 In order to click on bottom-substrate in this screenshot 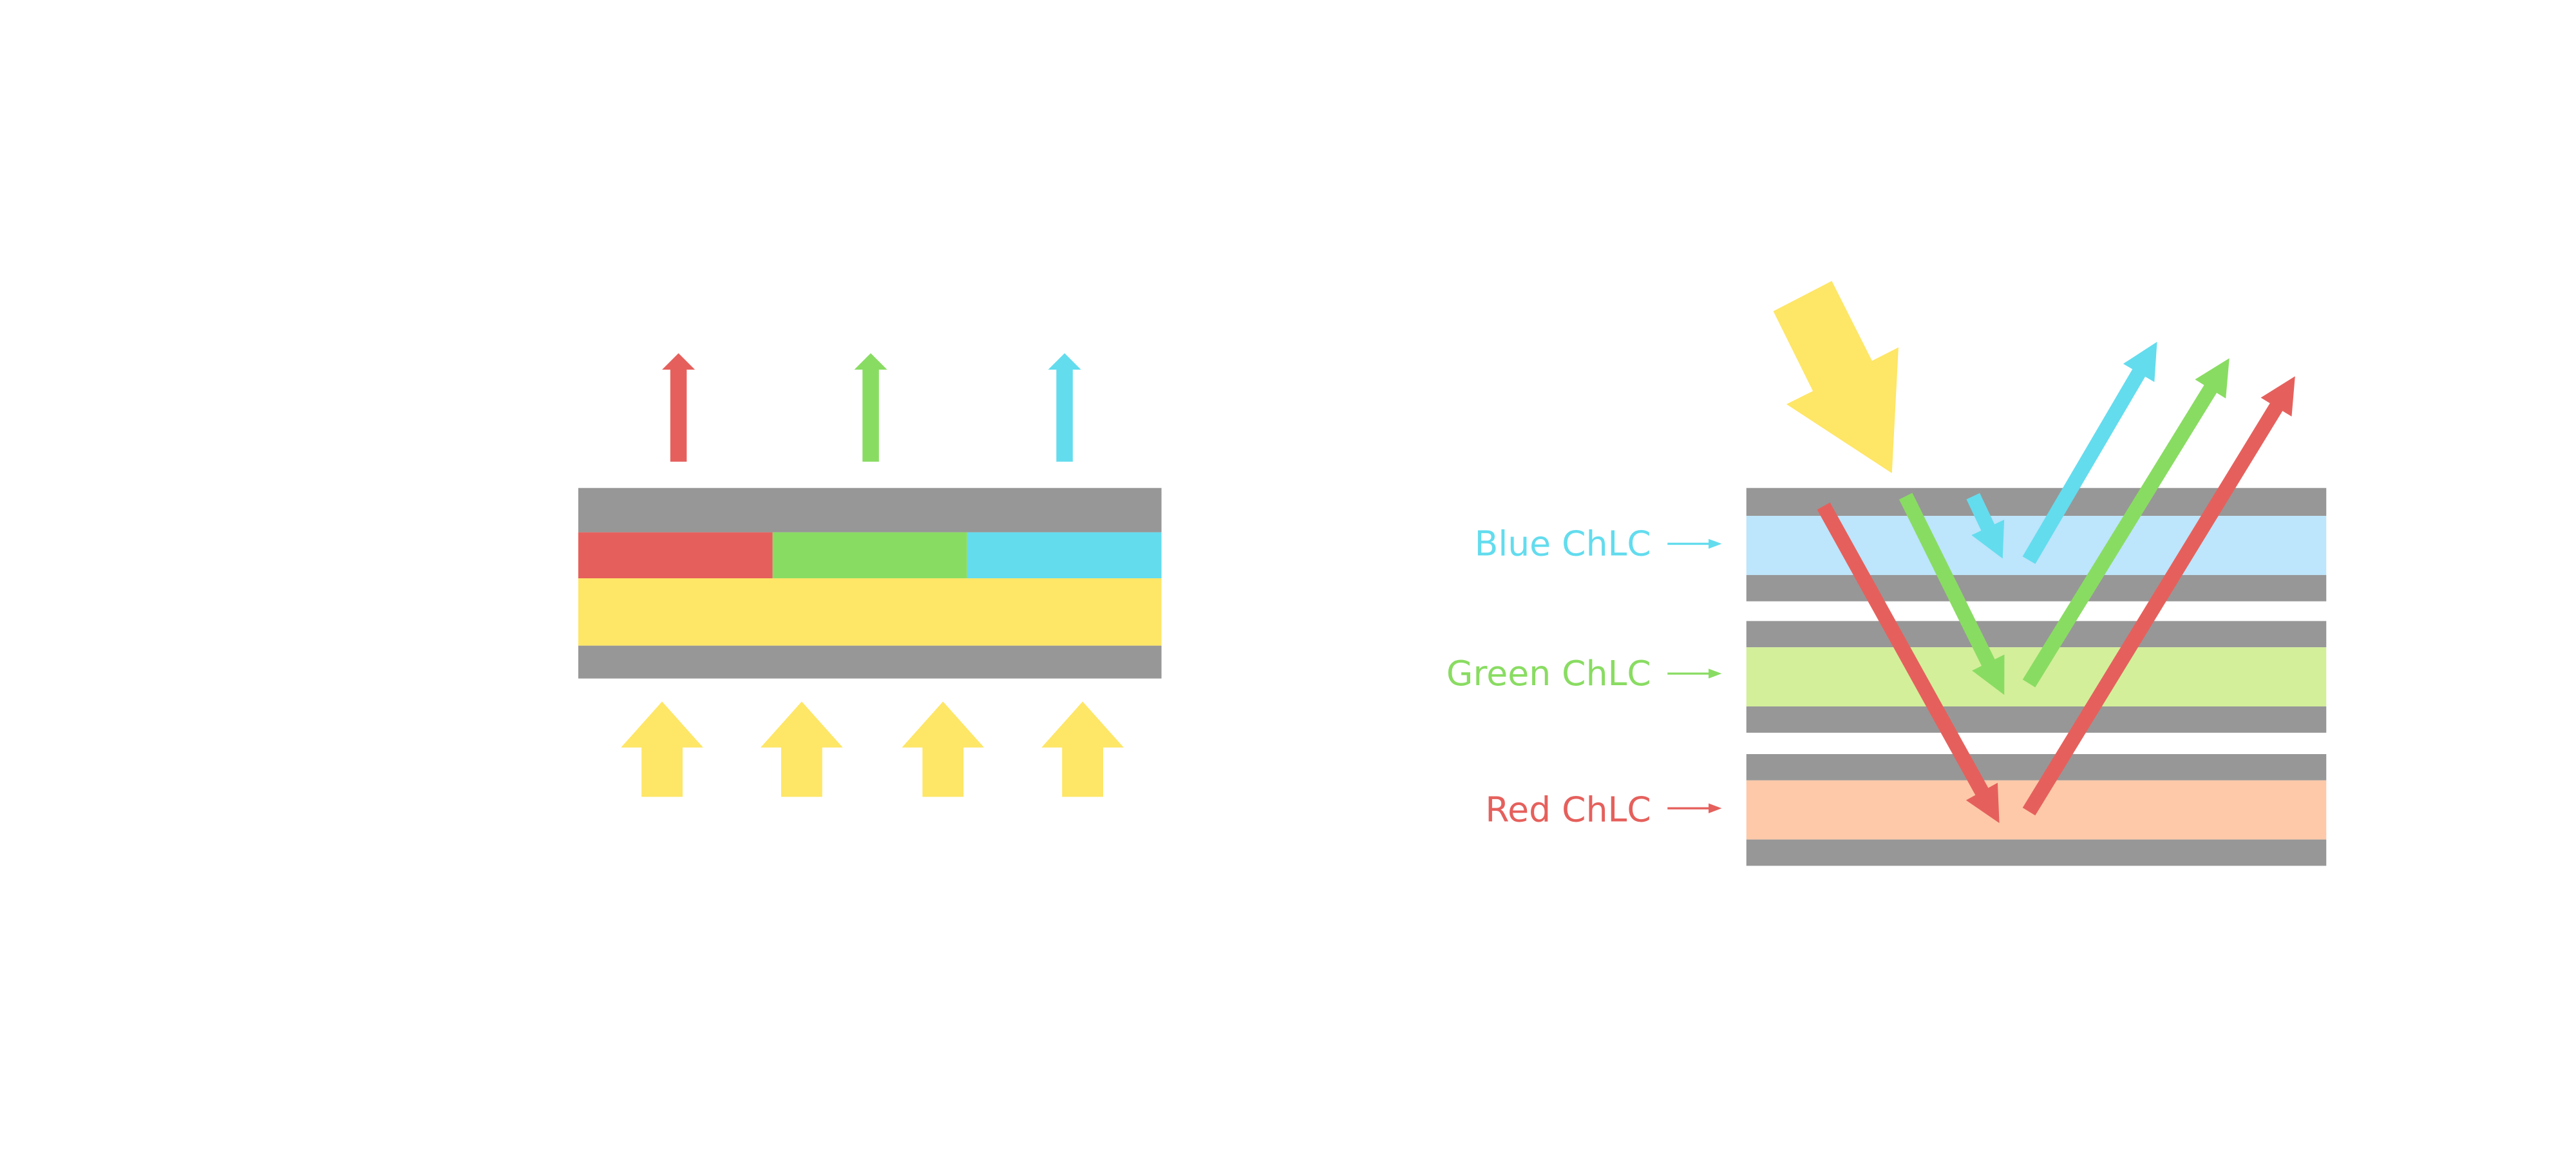, I will do `click(870, 662)`.